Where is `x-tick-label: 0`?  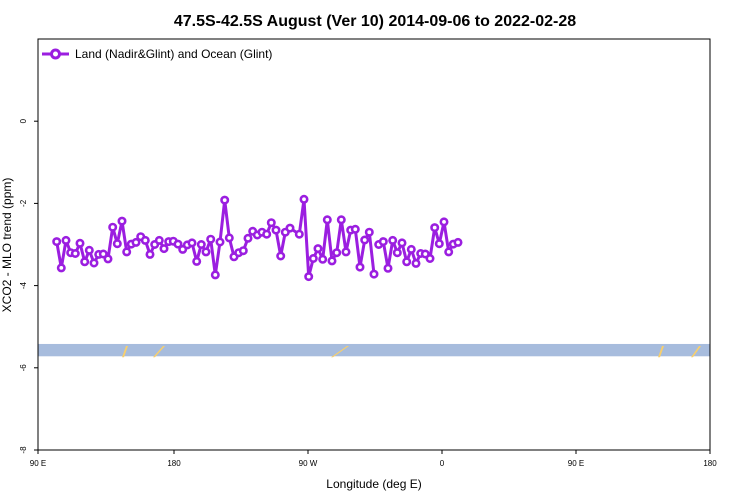
x-tick-label: 0 is located at coordinates (442, 463).